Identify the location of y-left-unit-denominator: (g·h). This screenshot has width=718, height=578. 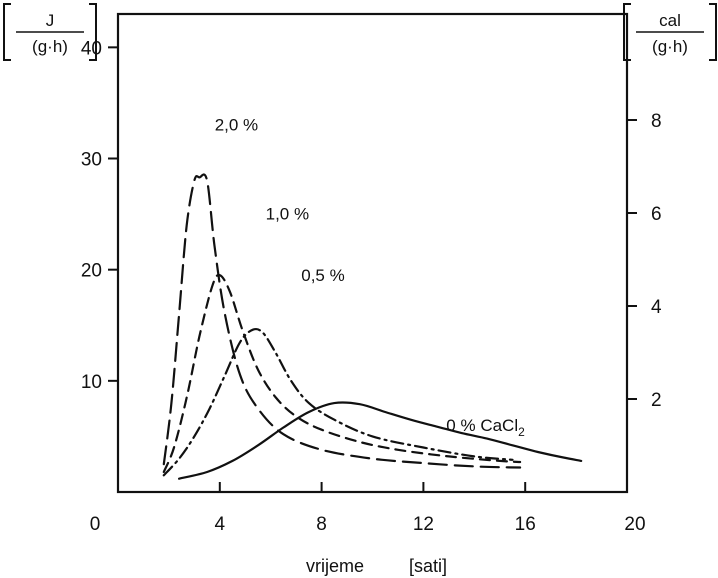
(50, 46).